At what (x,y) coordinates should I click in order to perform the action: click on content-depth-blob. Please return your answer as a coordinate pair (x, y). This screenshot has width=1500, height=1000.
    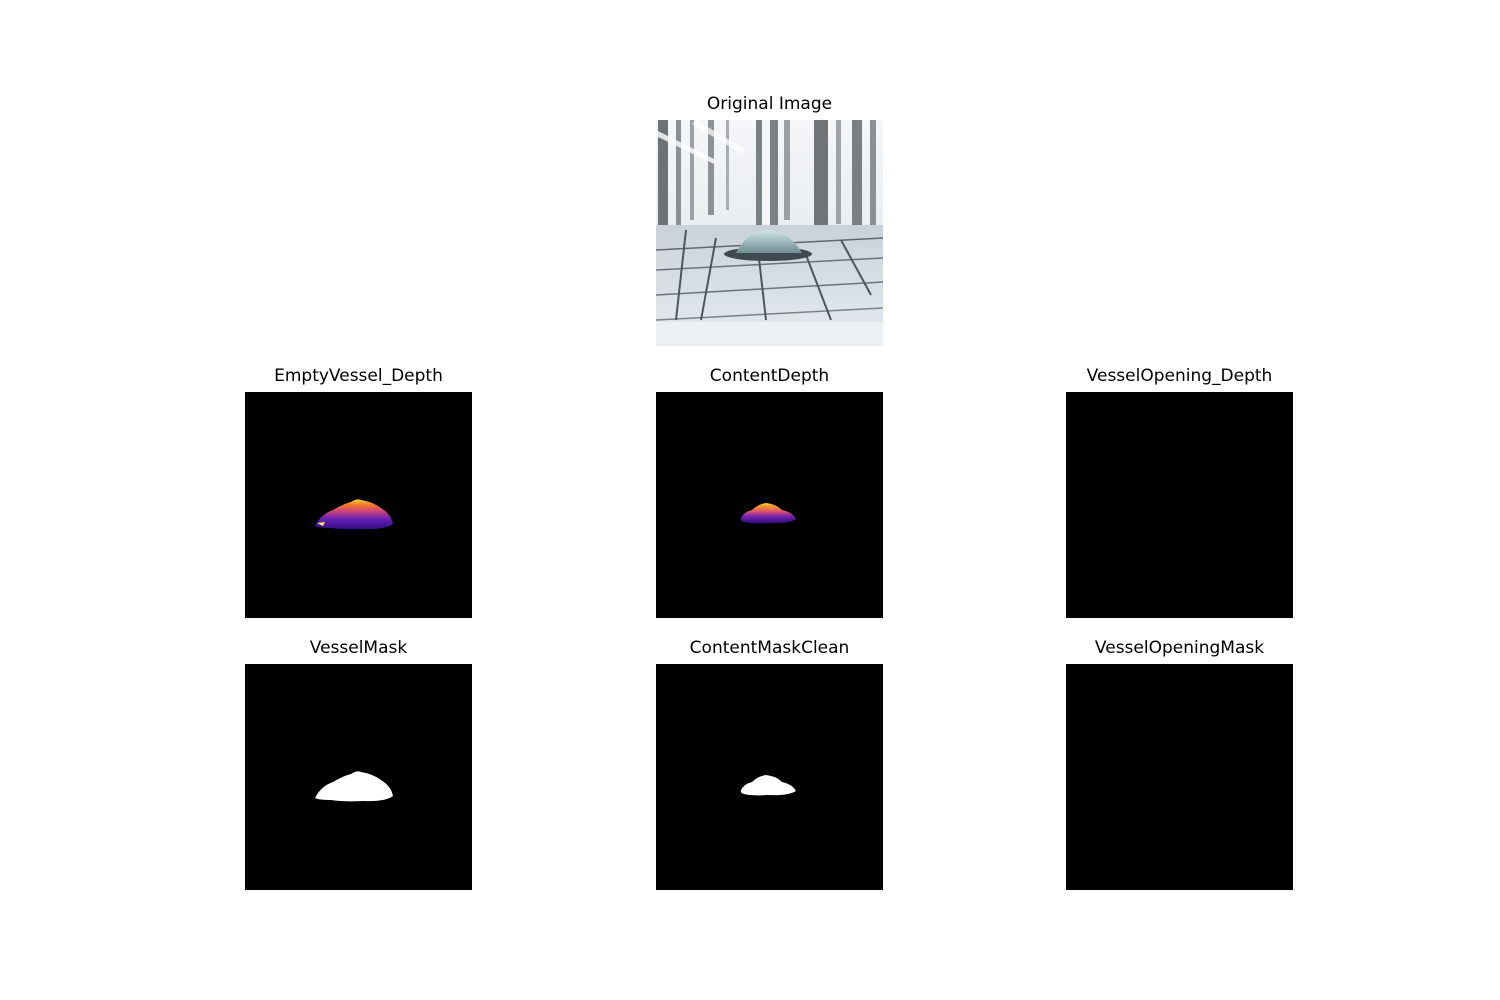
    Looking at the image, I should click on (768, 513).